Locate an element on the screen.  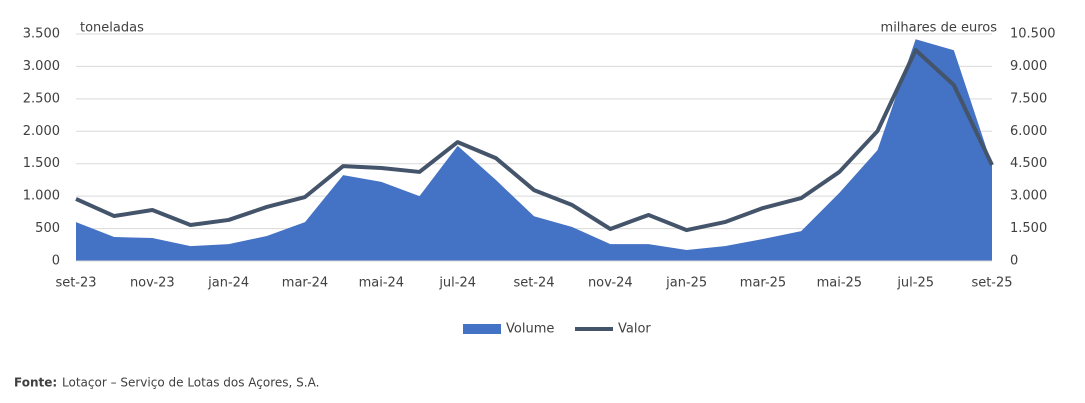
x-tick-label: mar-24 is located at coordinates (305, 283).